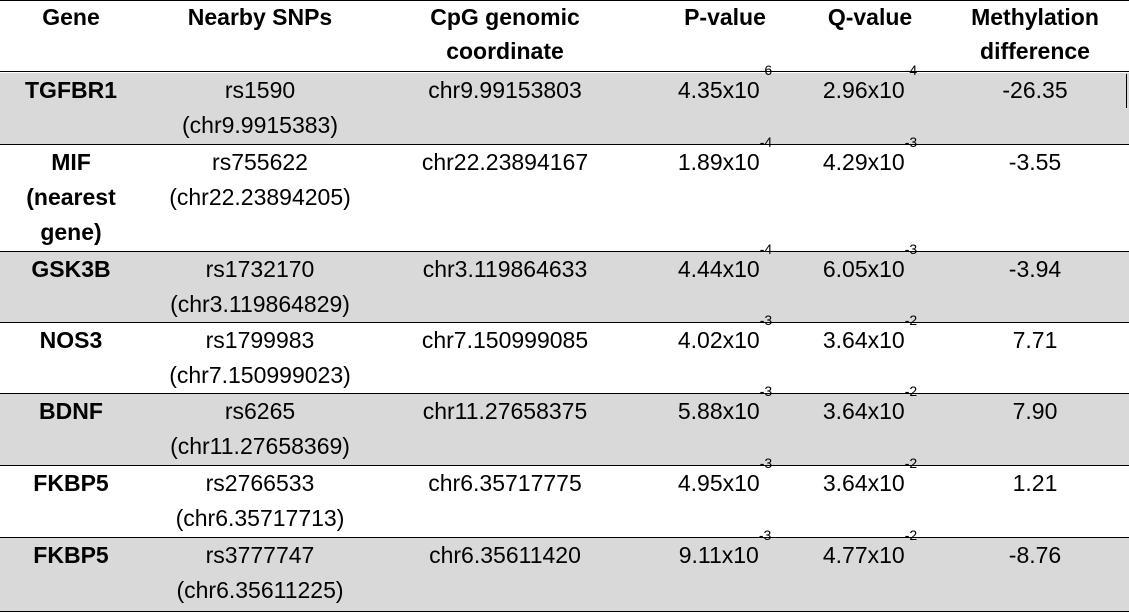 The width and height of the screenshot is (1129, 614). What do you see at coordinates (1035, 34) in the screenshot?
I see `header-methylation: Methylation difference` at bounding box center [1035, 34].